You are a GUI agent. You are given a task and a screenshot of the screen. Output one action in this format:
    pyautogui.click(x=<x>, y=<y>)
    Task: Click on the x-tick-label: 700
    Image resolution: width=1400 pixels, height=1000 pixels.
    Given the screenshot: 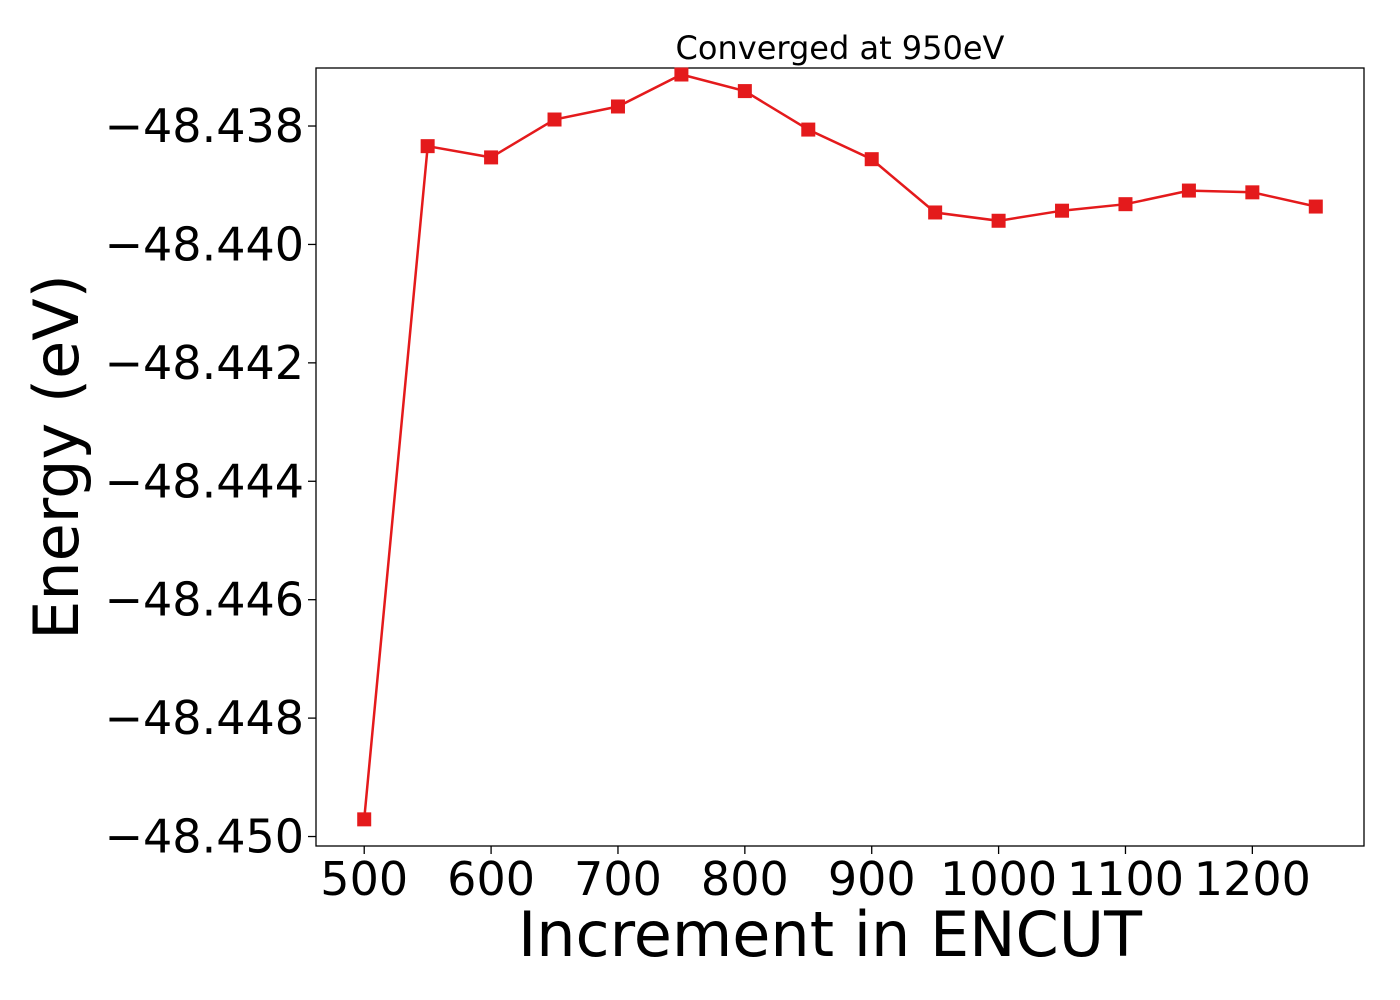 What is the action you would take?
    pyautogui.click(x=618, y=879)
    